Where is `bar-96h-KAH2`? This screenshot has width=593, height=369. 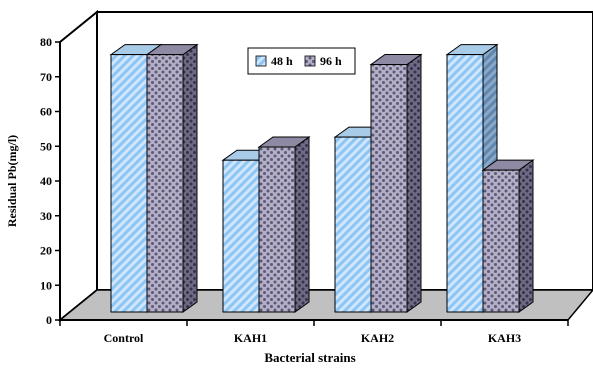 bar-96h-KAH2 is located at coordinates (396, 183).